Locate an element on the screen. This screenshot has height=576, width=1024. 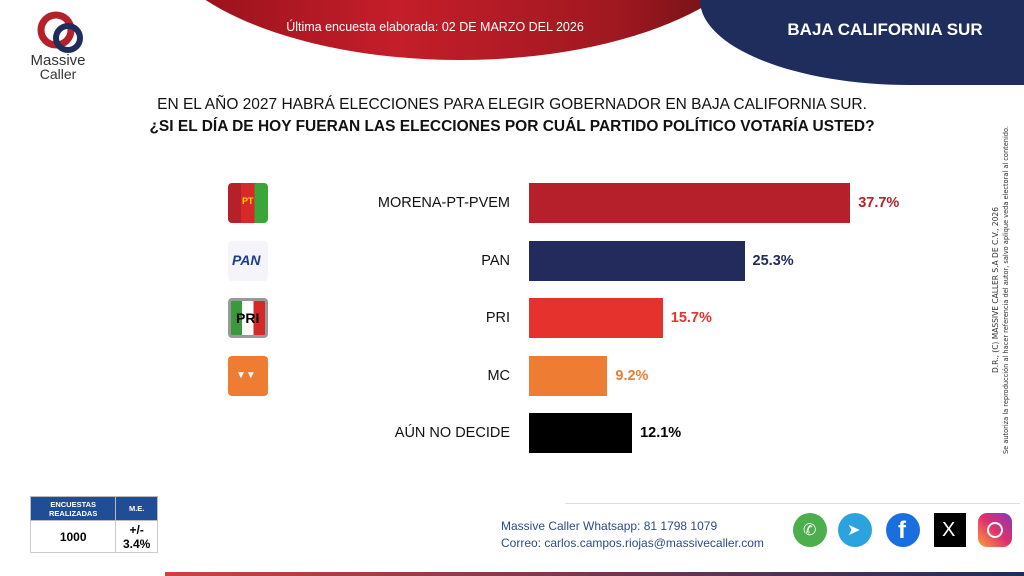
morena-pt-pvem-logo: PT is located at coordinates (248, 203).